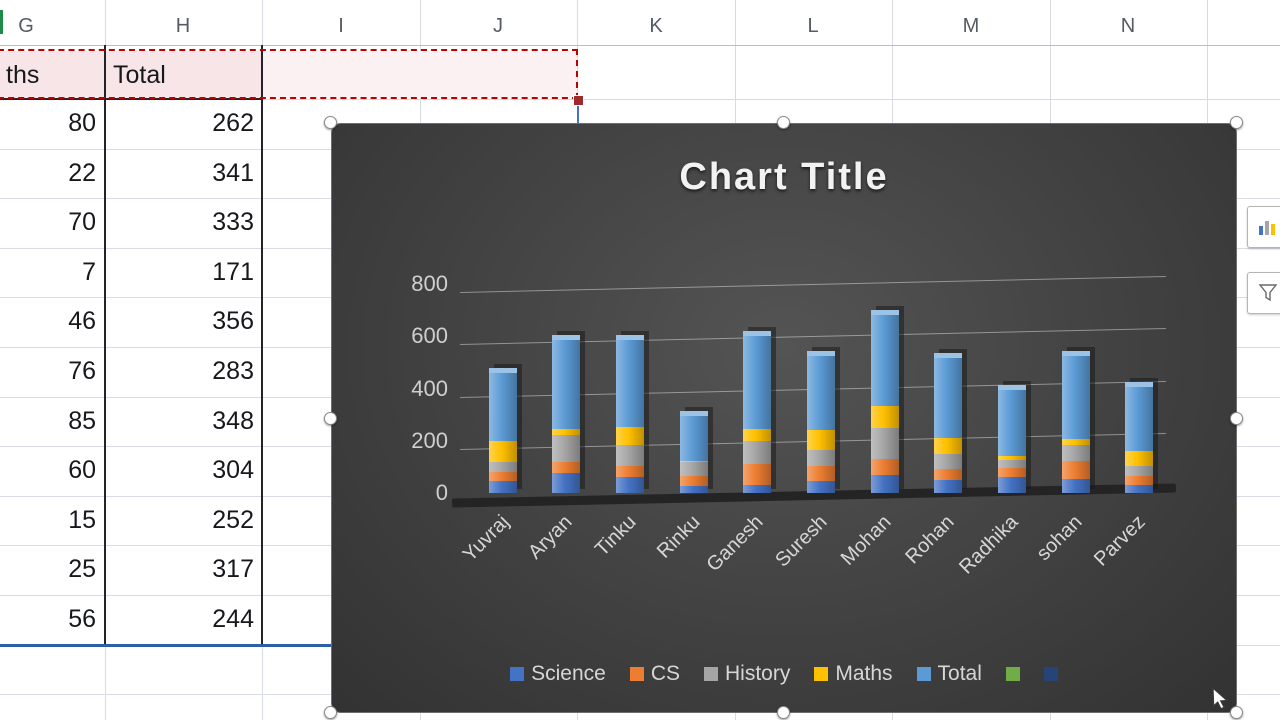 The height and width of the screenshot is (720, 1280). I want to click on cell-g-header: ths, so click(23, 75).